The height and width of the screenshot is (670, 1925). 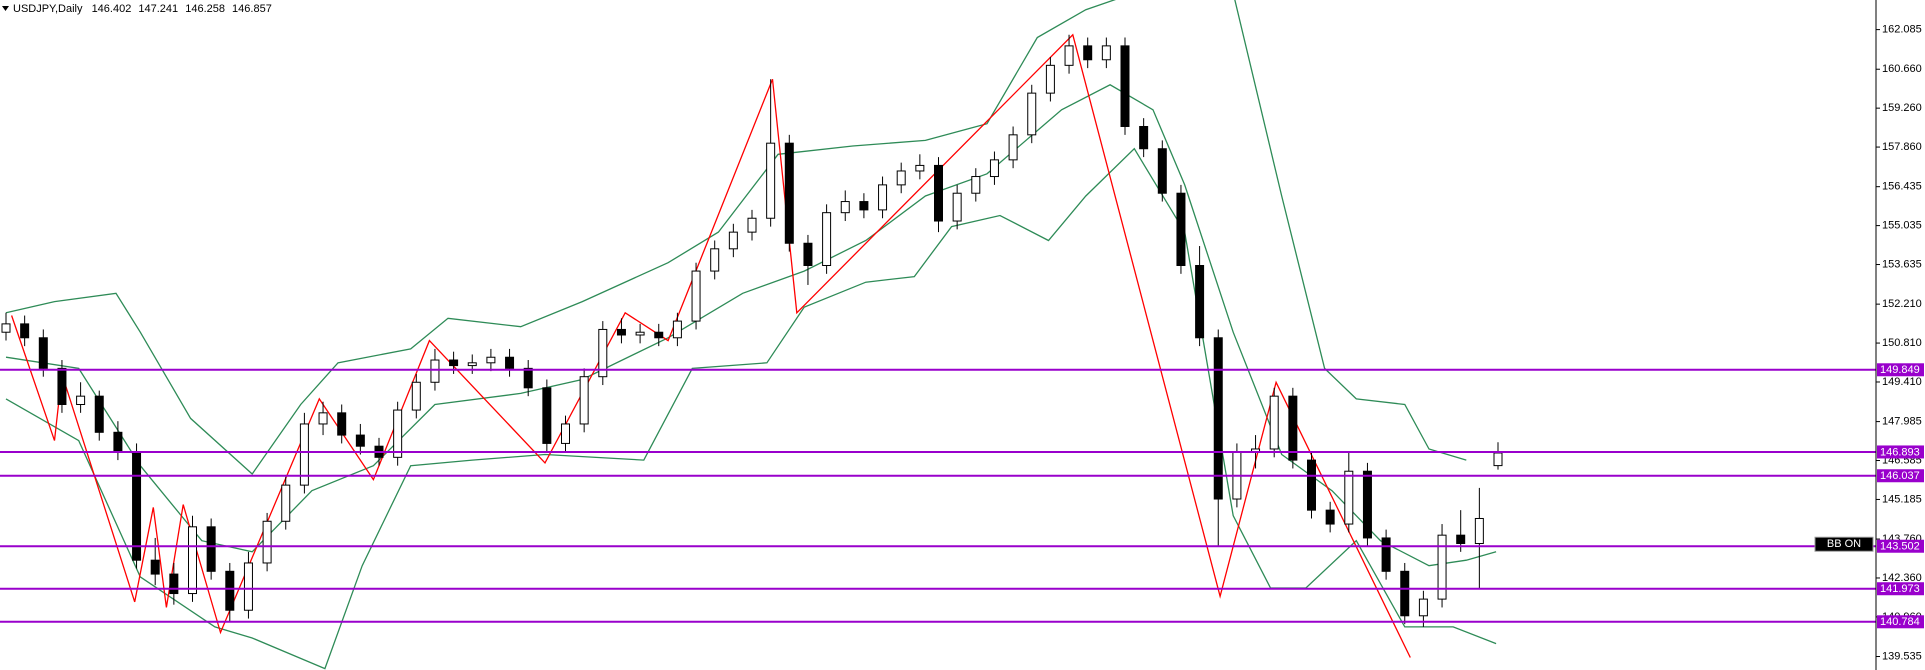 I want to click on y-tick-label: 145.185, so click(x=1902, y=499).